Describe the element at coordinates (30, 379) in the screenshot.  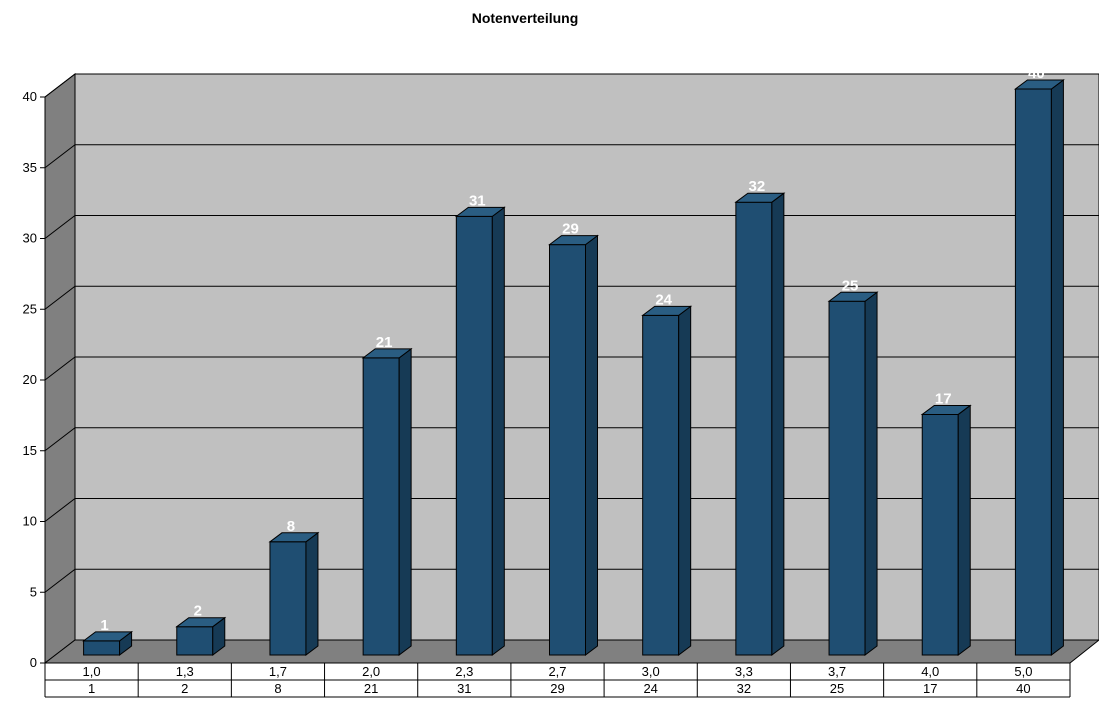
I see `y-tick-label: 20` at that location.